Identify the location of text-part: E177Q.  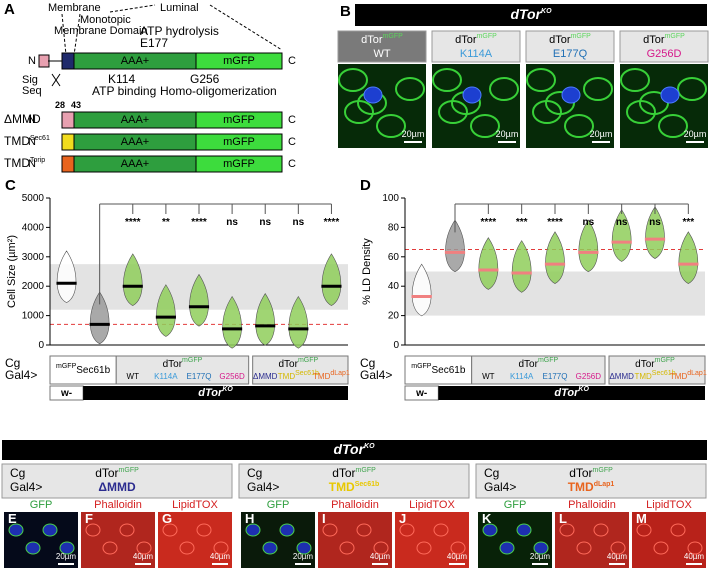
(570, 54).